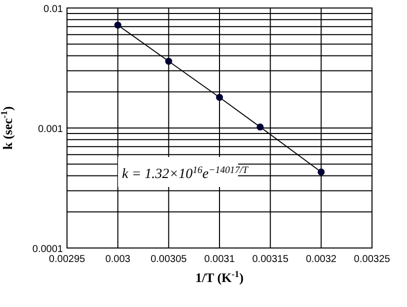 Image resolution: width=407 pixels, height=307 pixels. What do you see at coordinates (270, 259) in the screenshot?
I see `x-tick-label: 0.00315` at bounding box center [270, 259].